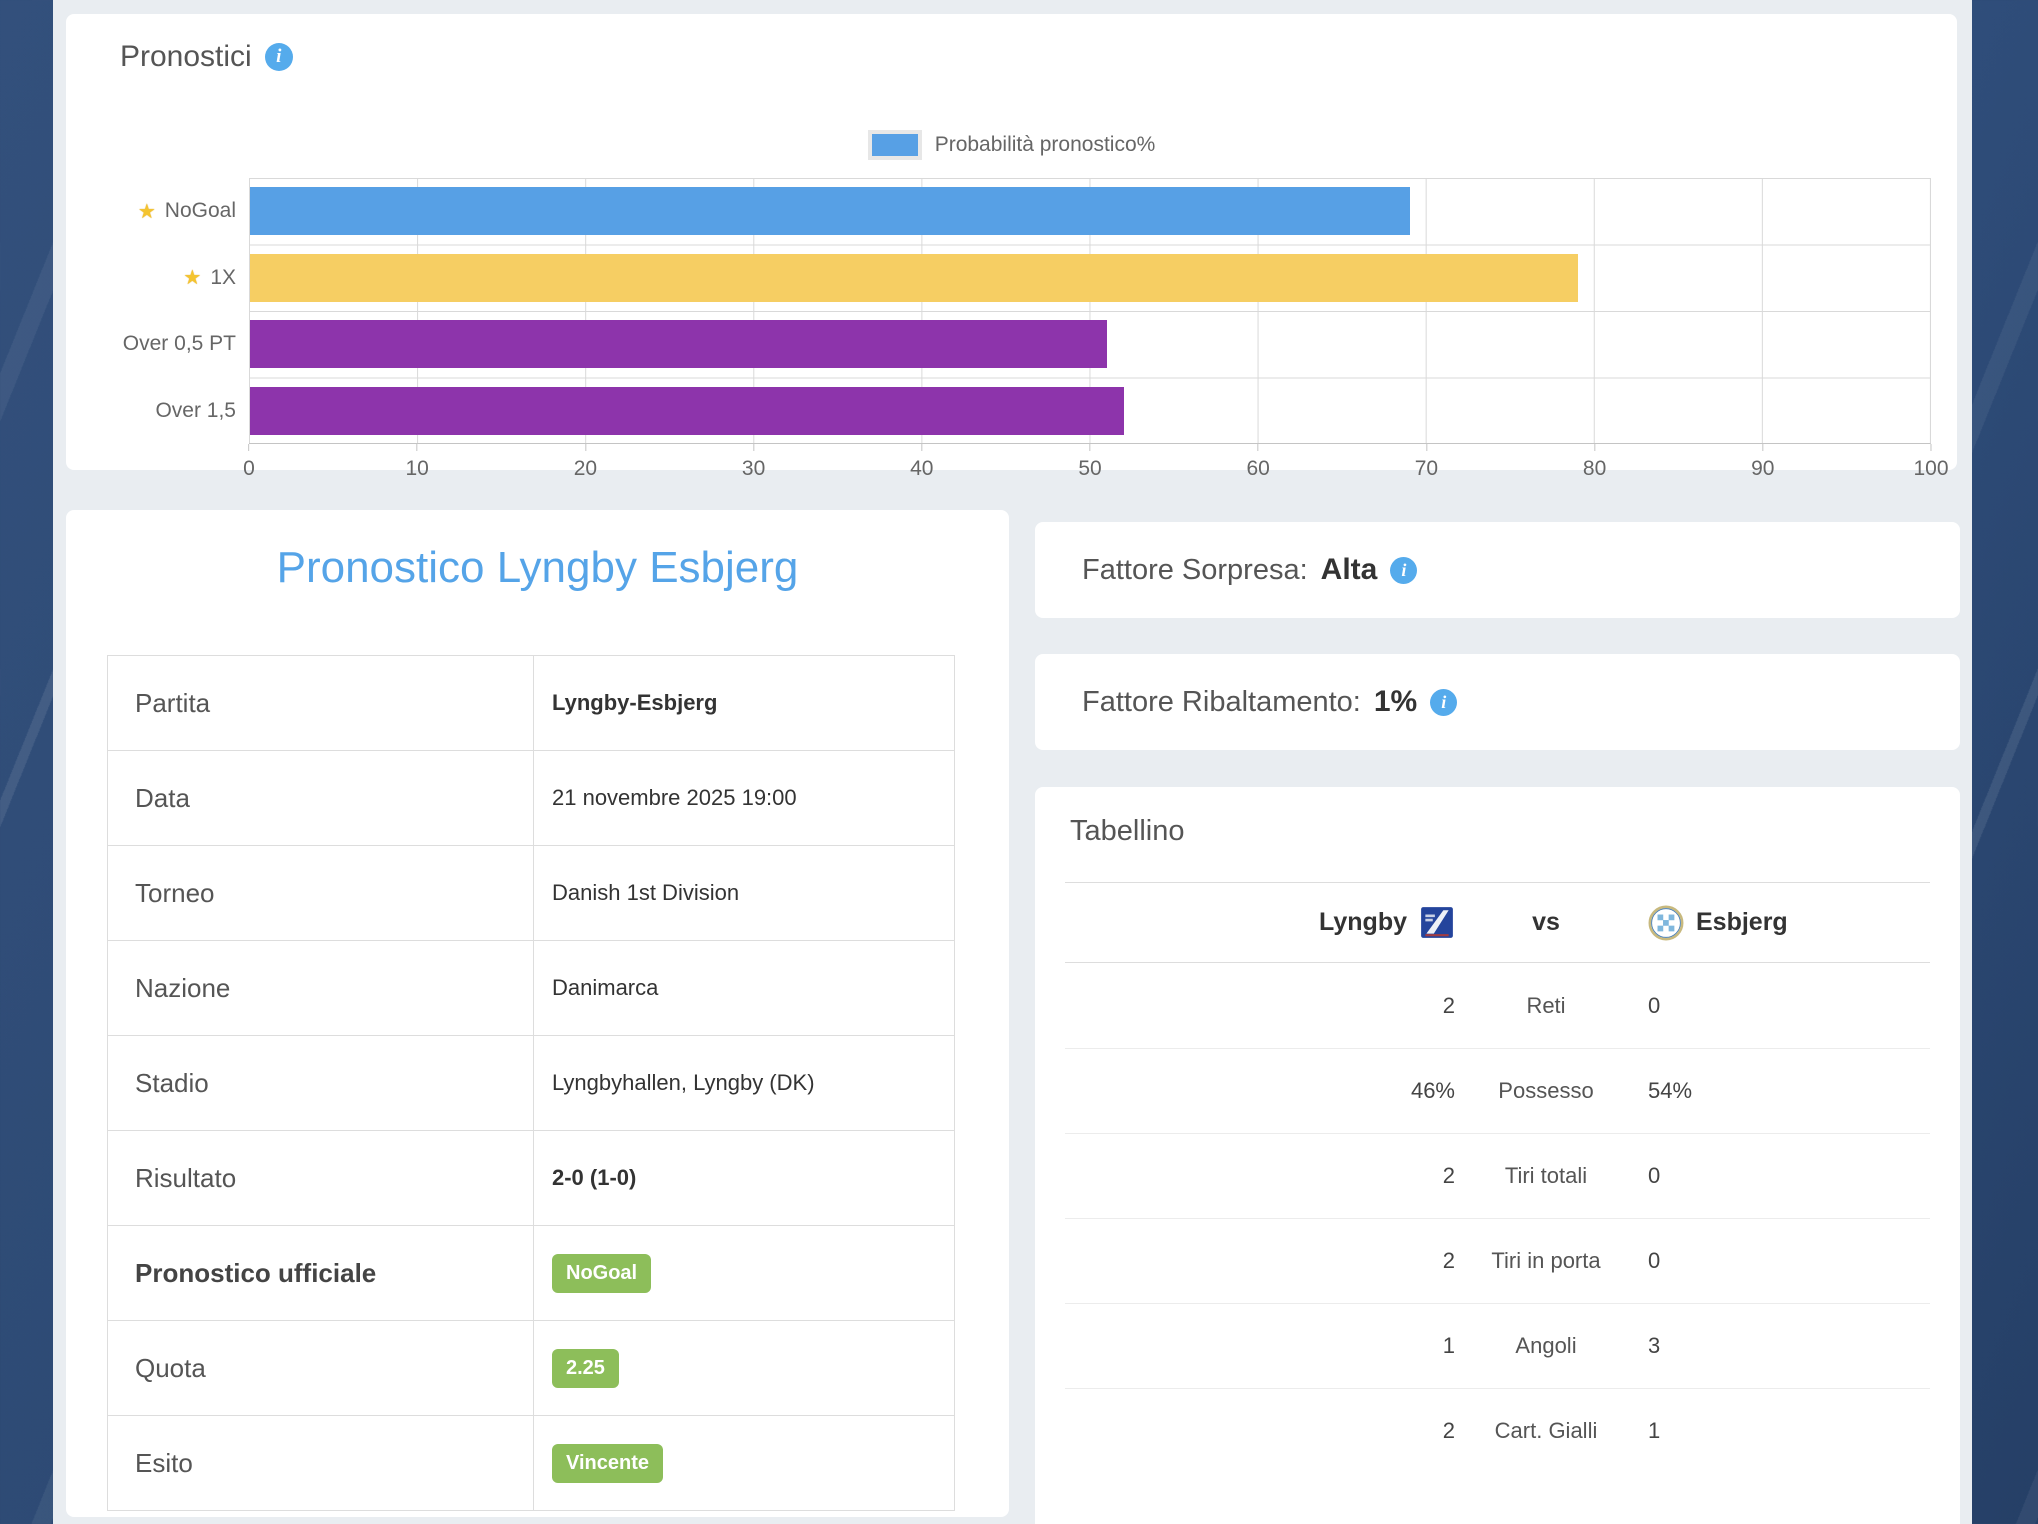 The image size is (2038, 1524). Describe the element at coordinates (1654, 1345) in the screenshot. I see `away-value: 3` at that location.